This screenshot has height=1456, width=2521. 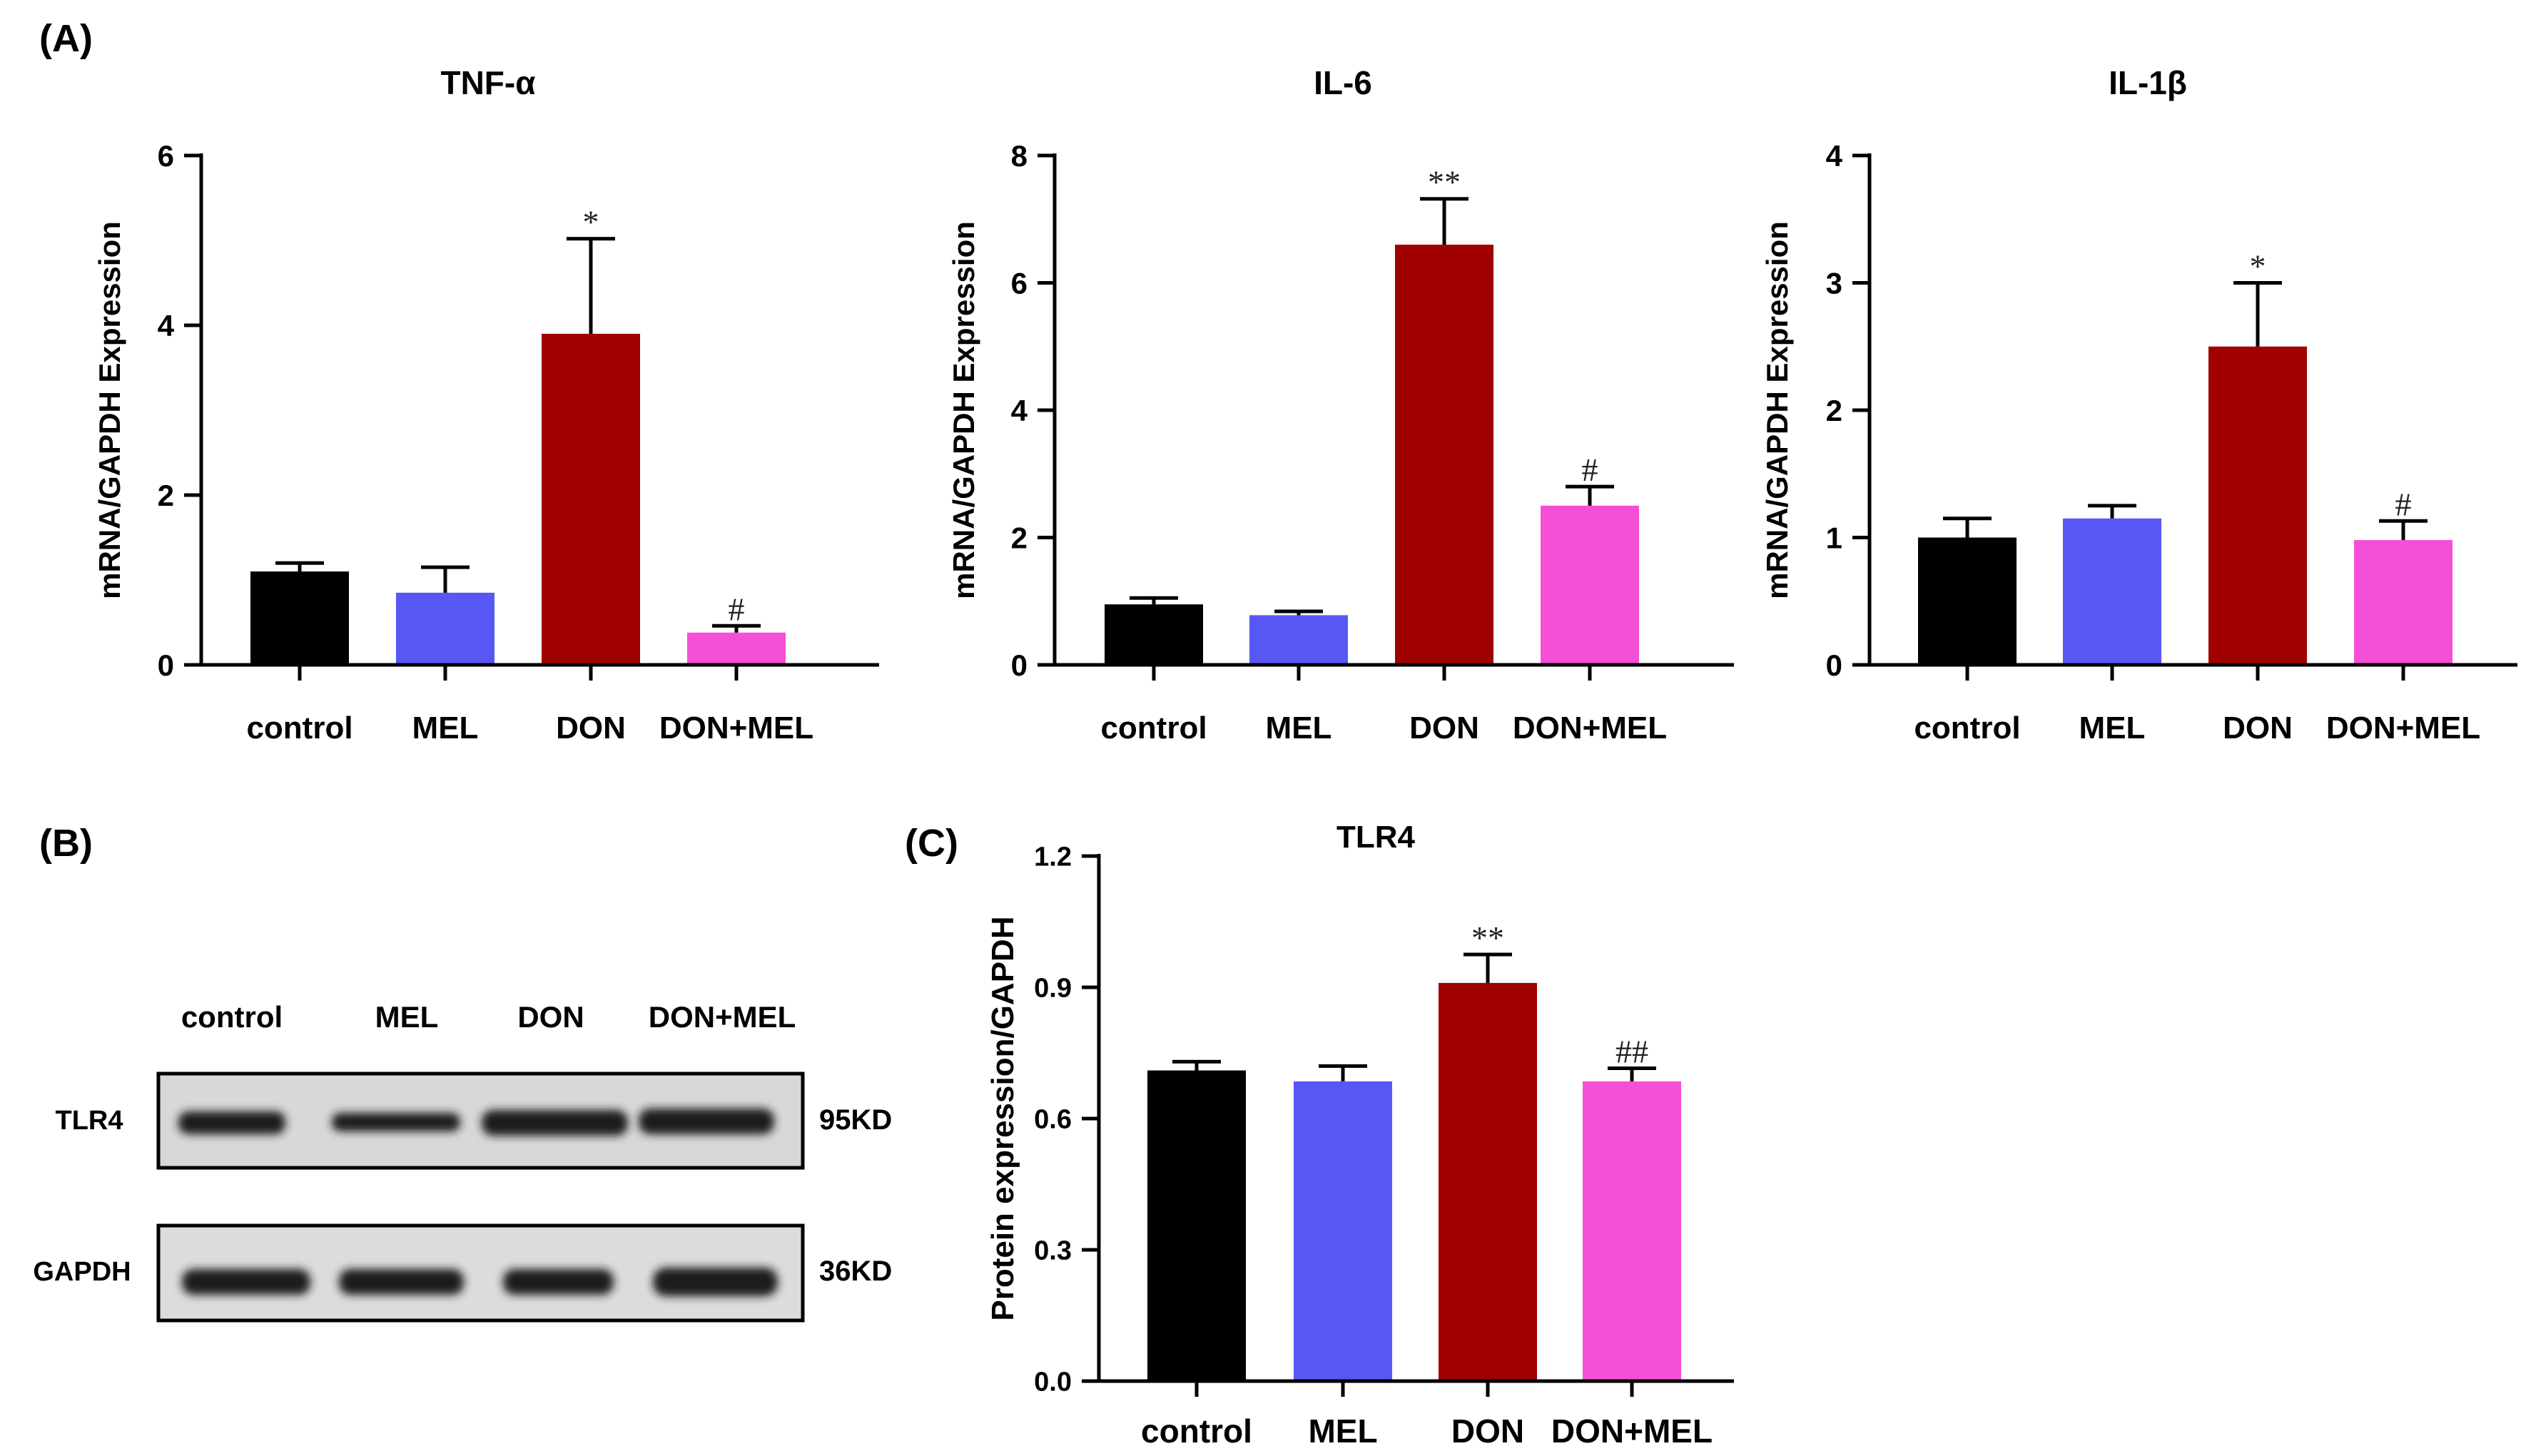 I want to click on chart-3-annotation-don-mel: ##, so click(x=1631, y=1051).